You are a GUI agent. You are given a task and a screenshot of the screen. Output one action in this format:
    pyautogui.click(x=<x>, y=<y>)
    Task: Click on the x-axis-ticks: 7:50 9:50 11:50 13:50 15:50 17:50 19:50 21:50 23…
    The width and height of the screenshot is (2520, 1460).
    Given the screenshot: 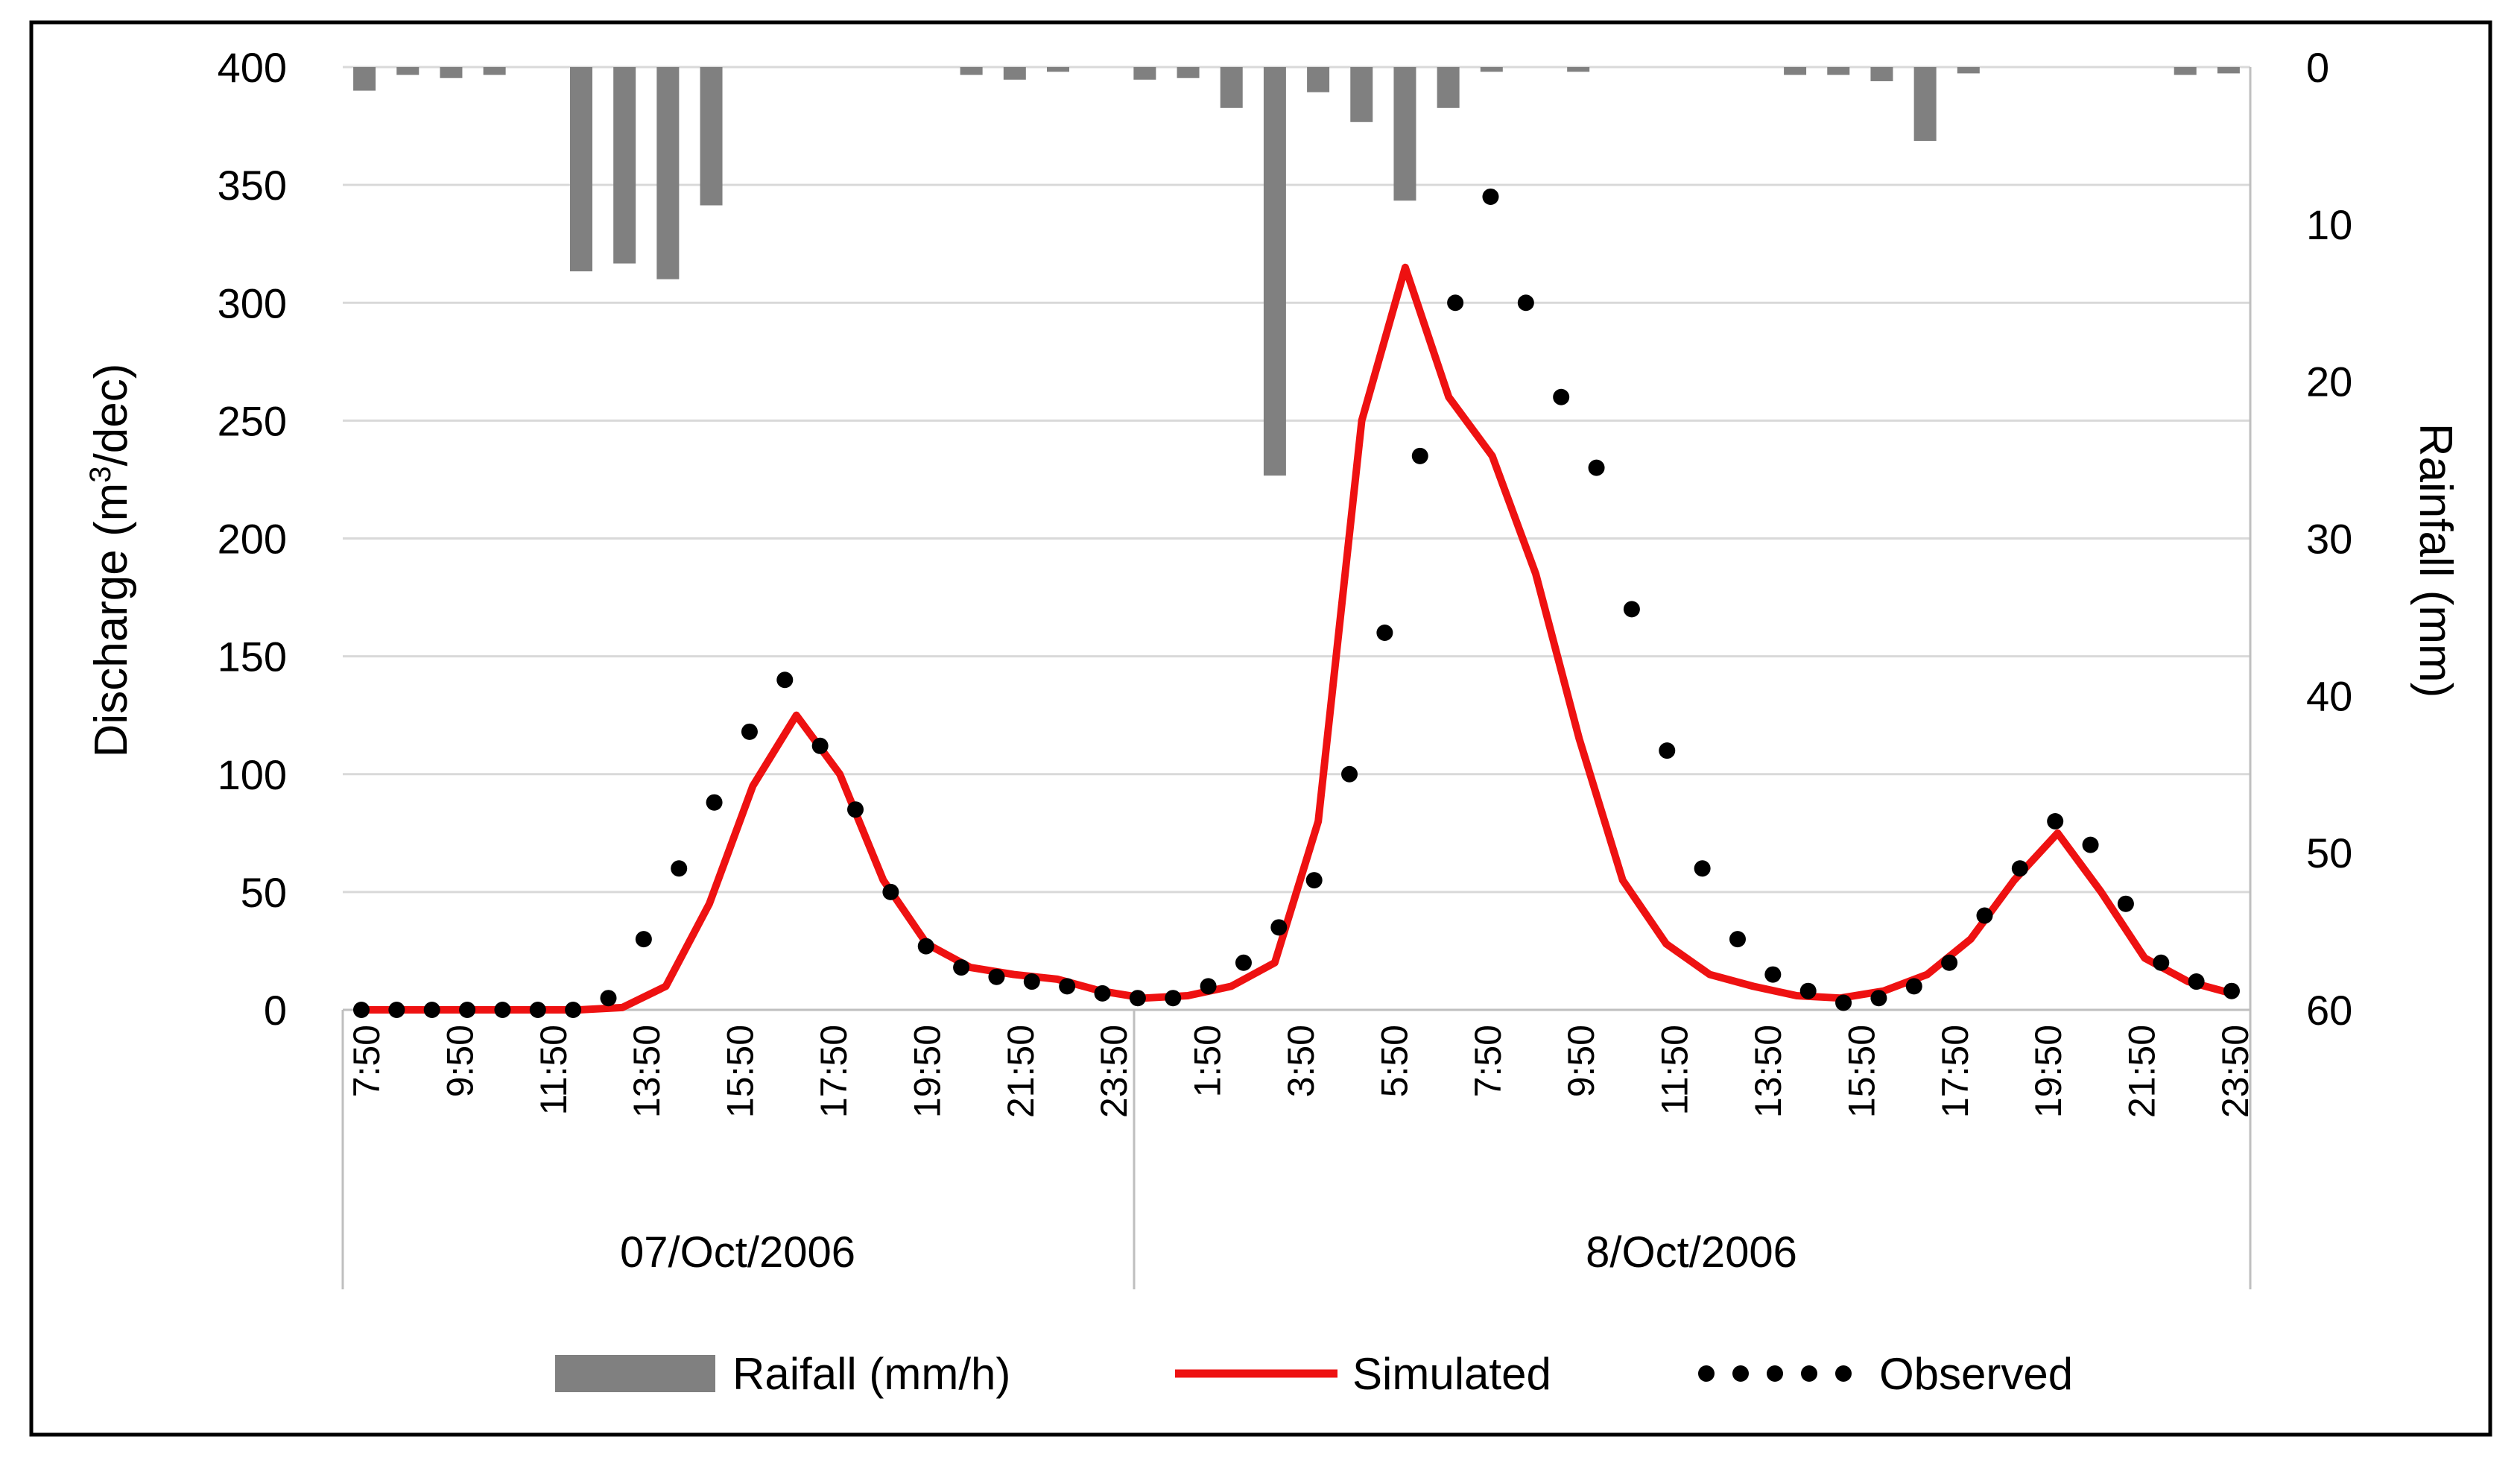 What is the action you would take?
    pyautogui.click(x=1301, y=1071)
    